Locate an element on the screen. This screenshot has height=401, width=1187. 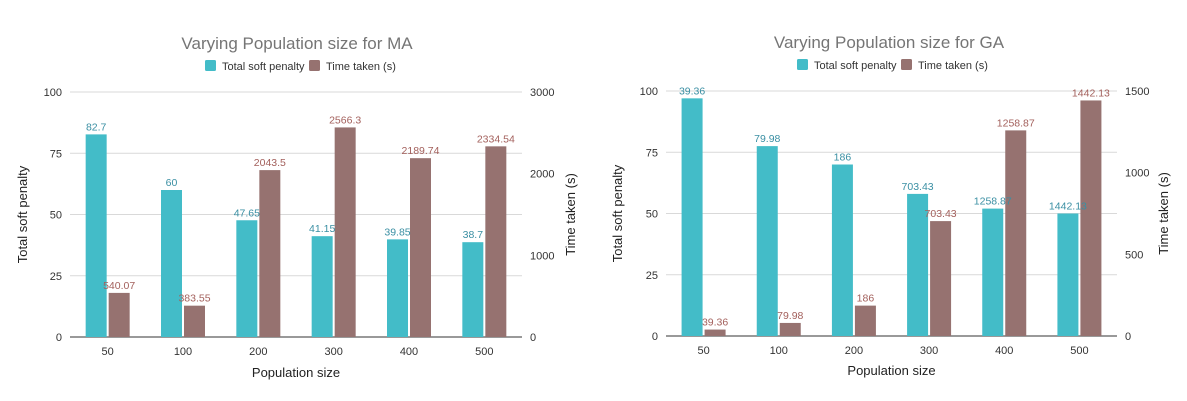
data-label-soft-penalty: 186 is located at coordinates (843, 158).